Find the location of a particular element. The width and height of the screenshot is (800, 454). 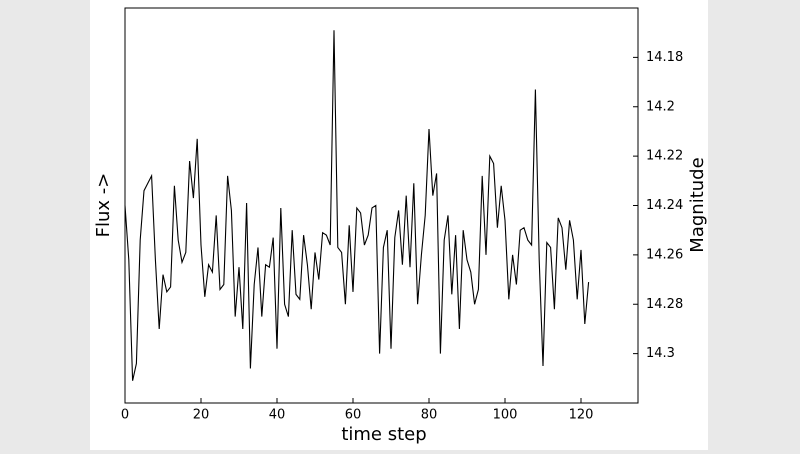

y-tick-label: 14.26 is located at coordinates (664, 254).